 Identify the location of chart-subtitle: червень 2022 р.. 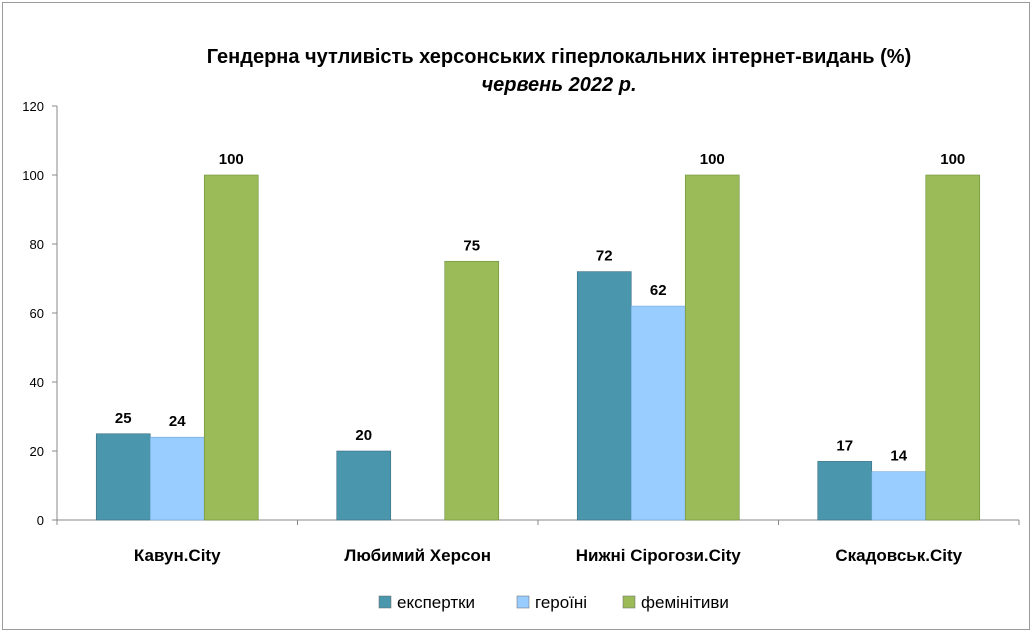
(558, 85).